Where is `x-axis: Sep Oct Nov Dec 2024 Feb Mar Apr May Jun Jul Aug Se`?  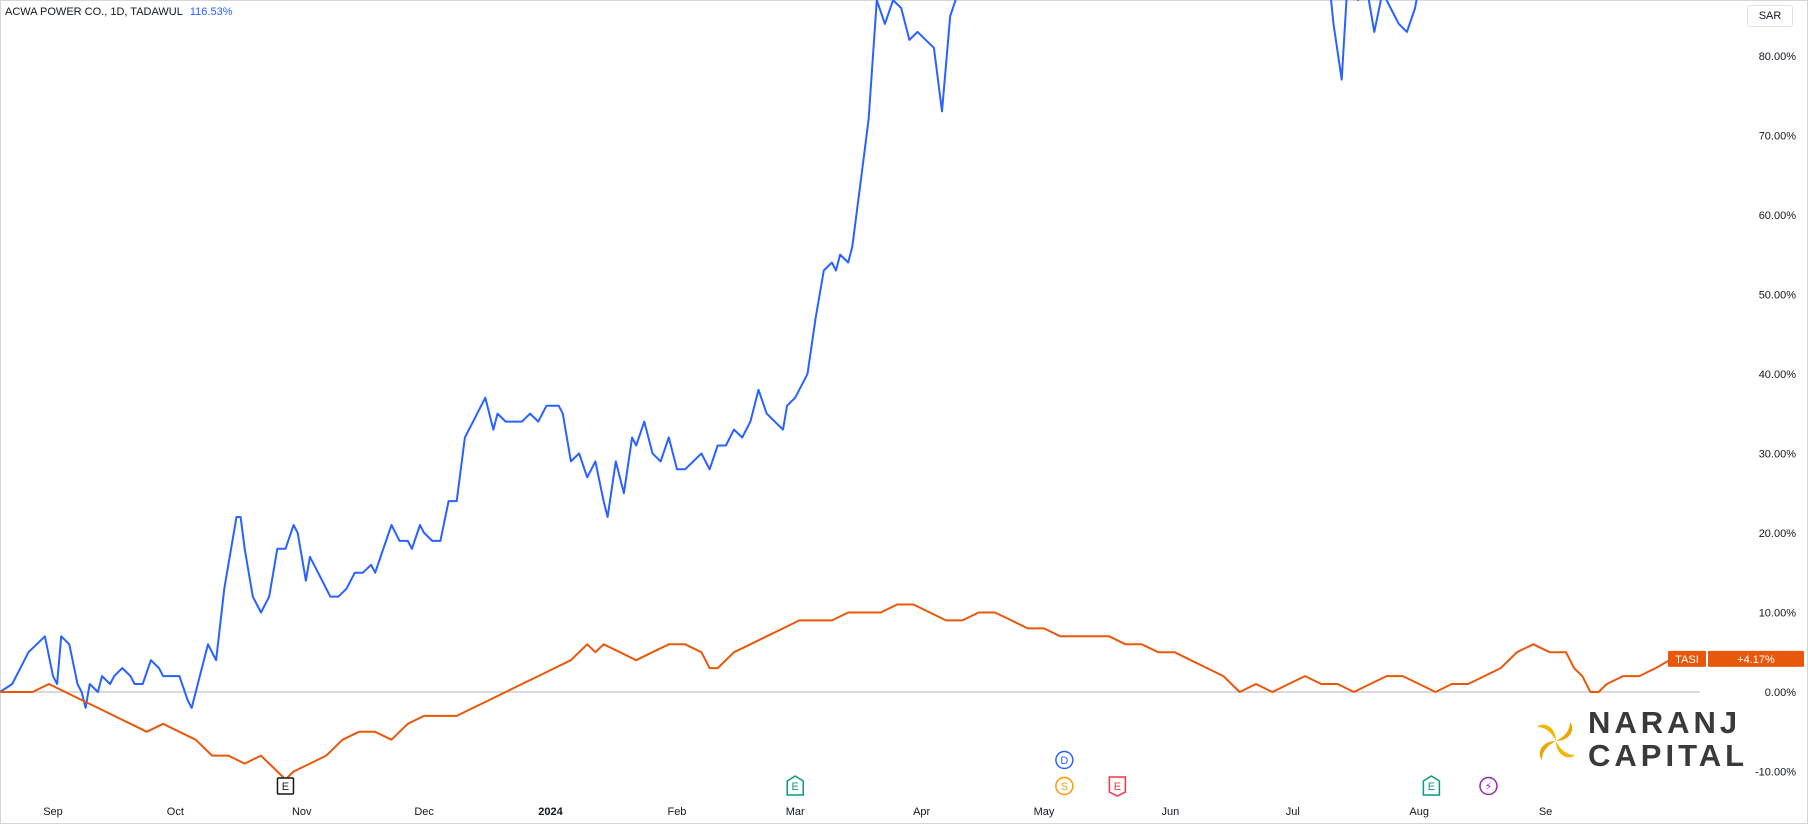
x-axis: Sep Oct Nov Dec 2024 Feb Mar Apr May Jun Jul Aug Se is located at coordinates (797, 812).